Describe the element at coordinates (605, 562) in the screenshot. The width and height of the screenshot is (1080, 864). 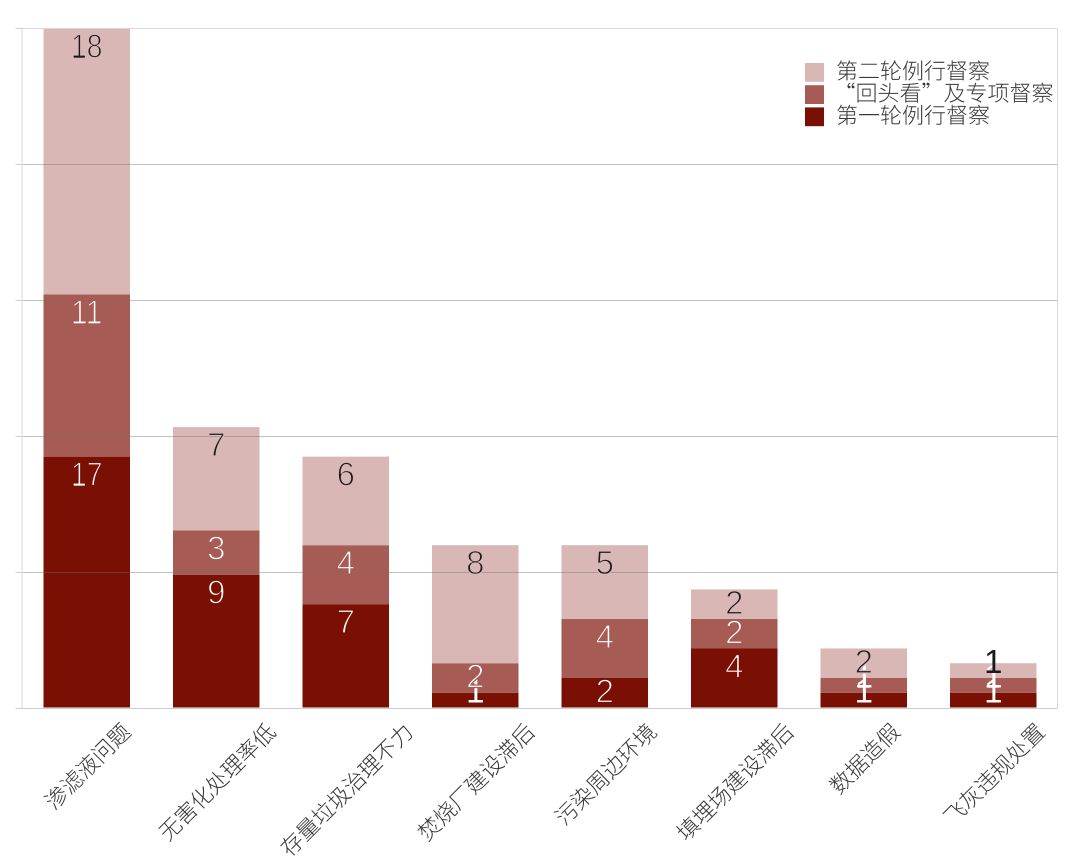
I see `svg-text: 5` at that location.